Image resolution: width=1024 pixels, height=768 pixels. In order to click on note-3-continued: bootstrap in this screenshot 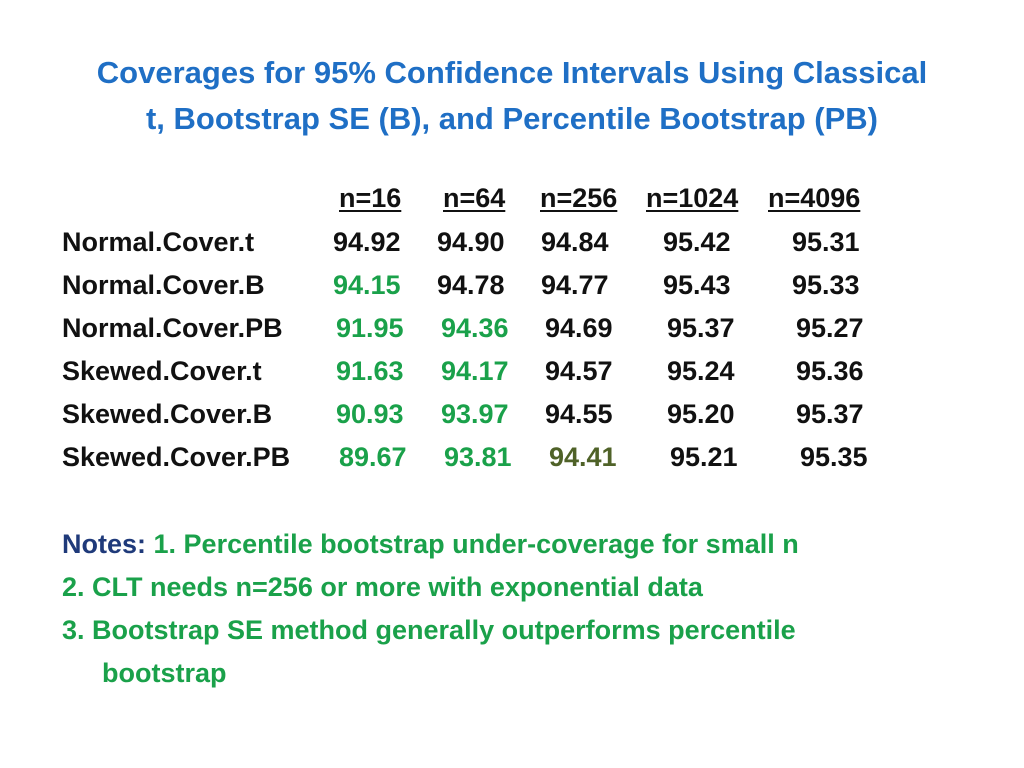, I will do `click(164, 673)`.